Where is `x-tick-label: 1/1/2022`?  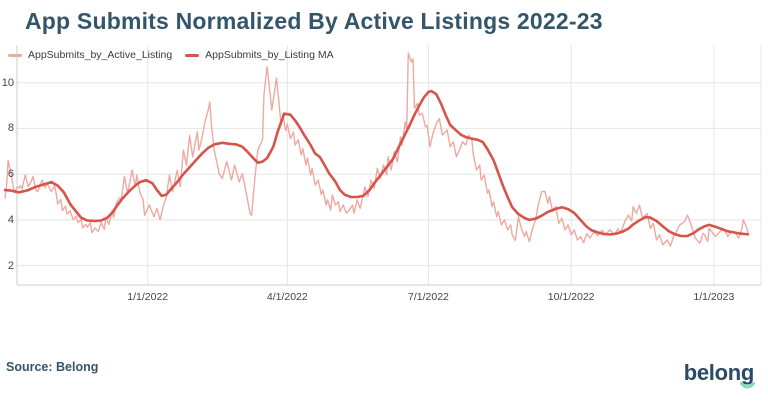
x-tick-label: 1/1/2022 is located at coordinates (148, 297).